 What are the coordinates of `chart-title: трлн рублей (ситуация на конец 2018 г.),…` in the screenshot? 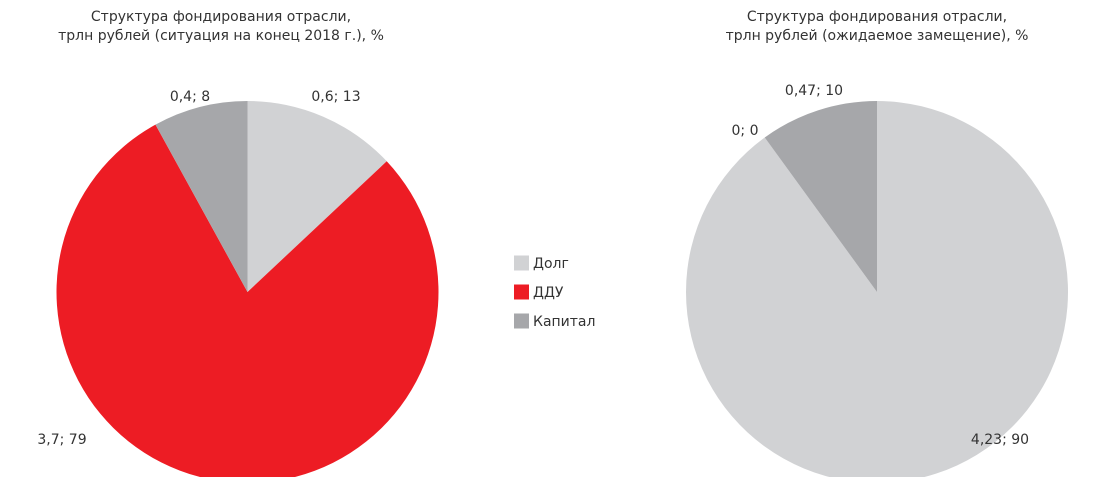 It's located at (221, 36).